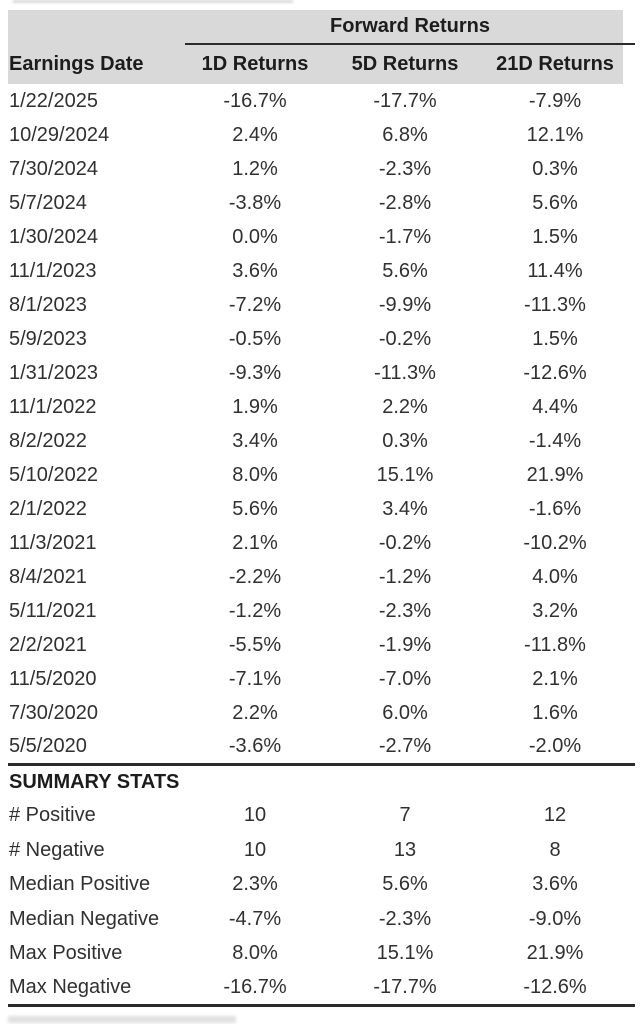 The height and width of the screenshot is (1024, 644). What do you see at coordinates (255, 644) in the screenshot?
I see `value-cell: -5.5%` at bounding box center [255, 644].